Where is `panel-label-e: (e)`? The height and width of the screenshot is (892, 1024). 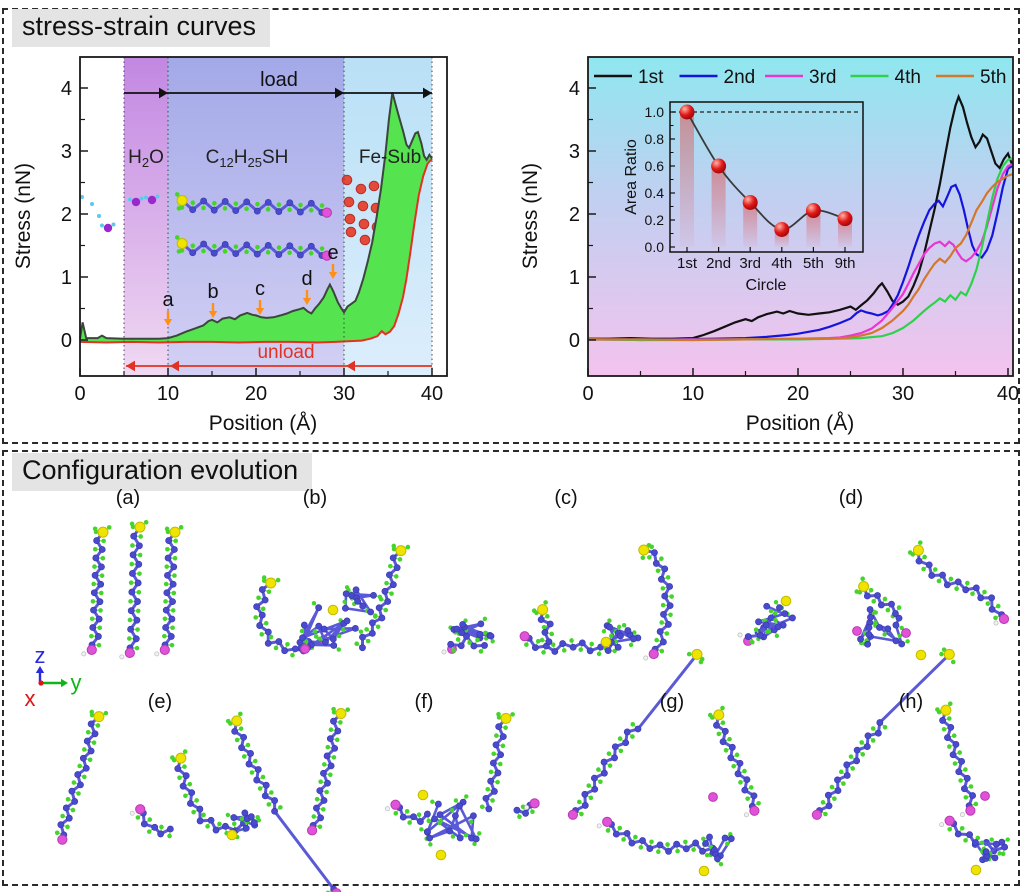
panel-label-e: (e) is located at coordinates (160, 702).